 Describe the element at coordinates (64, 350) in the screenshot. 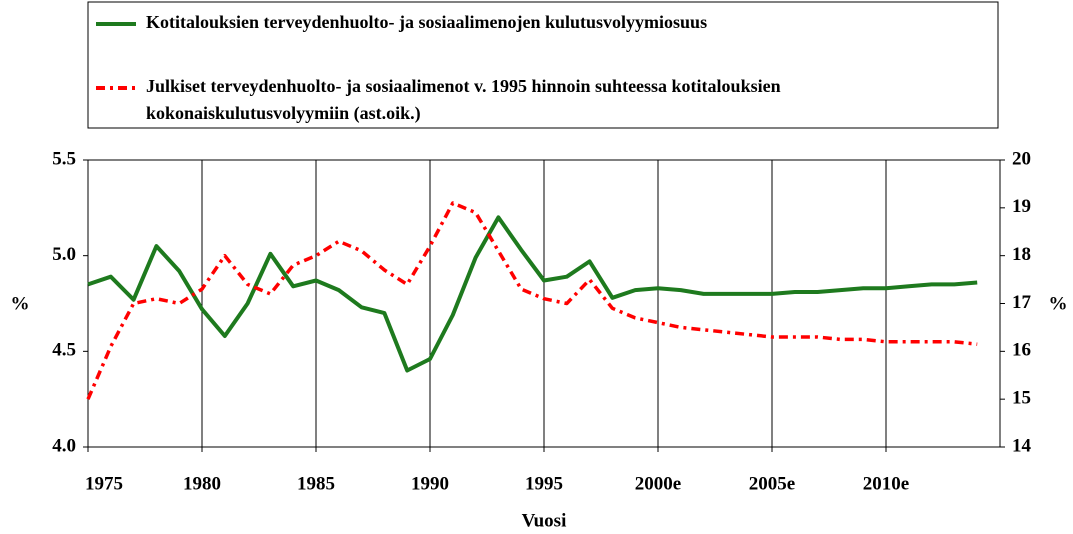

I see `y-tick-label: 4.5` at that location.